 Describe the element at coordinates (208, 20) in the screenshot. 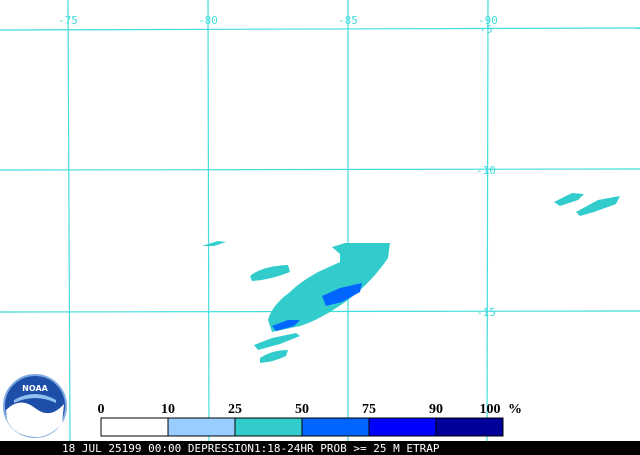

I see `lon-label: -80` at that location.